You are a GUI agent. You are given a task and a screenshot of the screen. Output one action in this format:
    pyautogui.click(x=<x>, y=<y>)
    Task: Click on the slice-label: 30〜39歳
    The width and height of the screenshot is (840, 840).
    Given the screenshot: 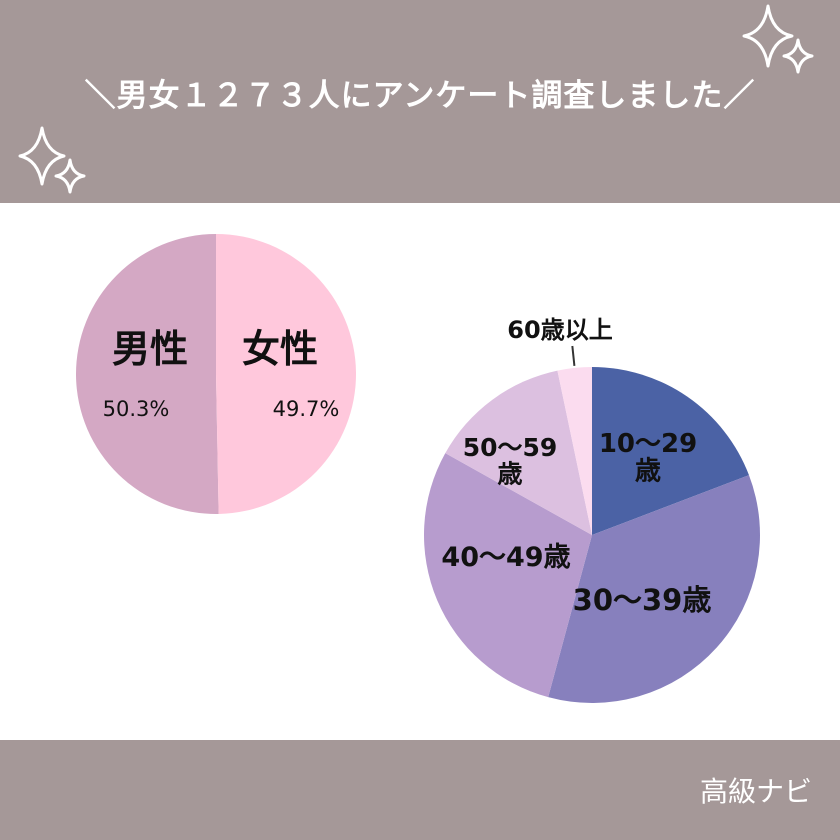 What is the action you would take?
    pyautogui.click(x=642, y=600)
    